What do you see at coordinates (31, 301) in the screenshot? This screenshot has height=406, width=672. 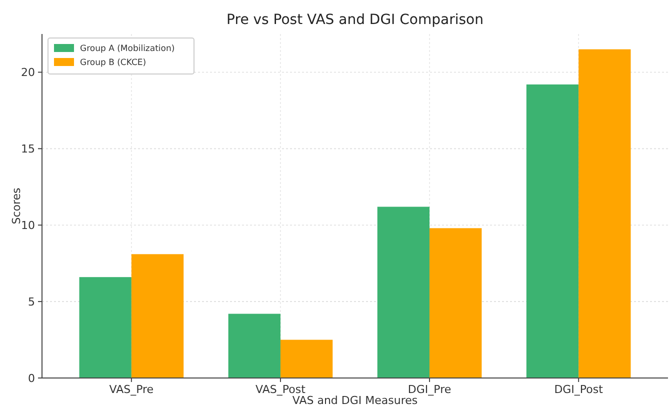 I see `y-tick-label: 5` at bounding box center [31, 301].